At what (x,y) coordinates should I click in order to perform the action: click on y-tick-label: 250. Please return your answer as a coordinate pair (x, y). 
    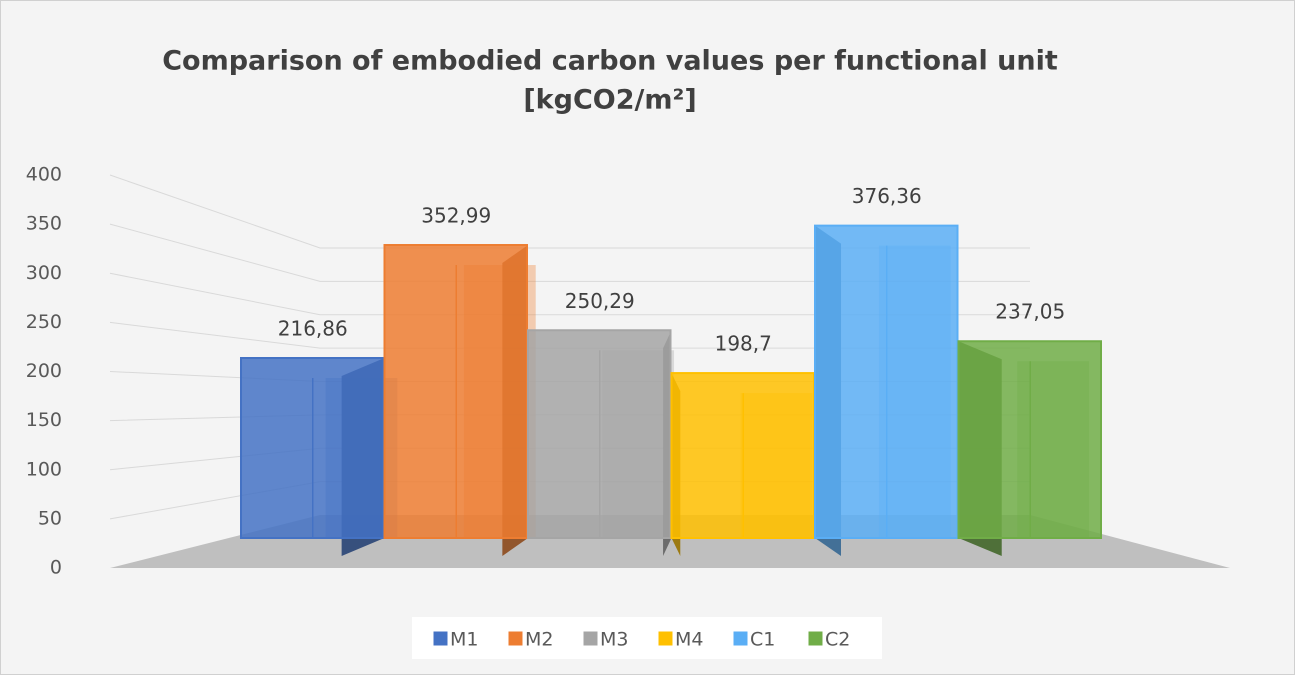
    Looking at the image, I should click on (44, 322).